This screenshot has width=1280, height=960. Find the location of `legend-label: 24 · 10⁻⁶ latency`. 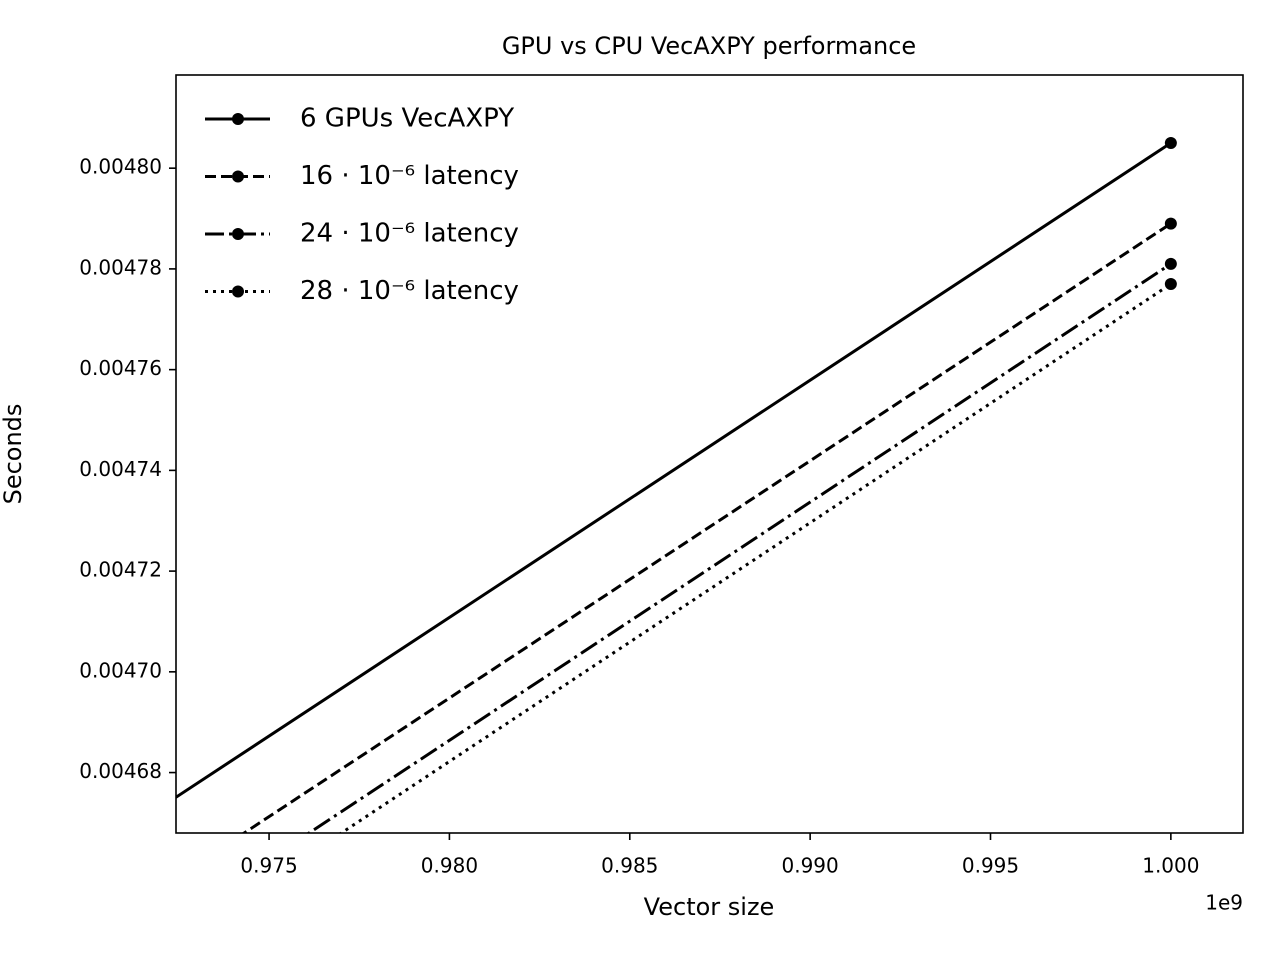

legend-label: 24 · 10⁻⁶ latency is located at coordinates (409, 234).